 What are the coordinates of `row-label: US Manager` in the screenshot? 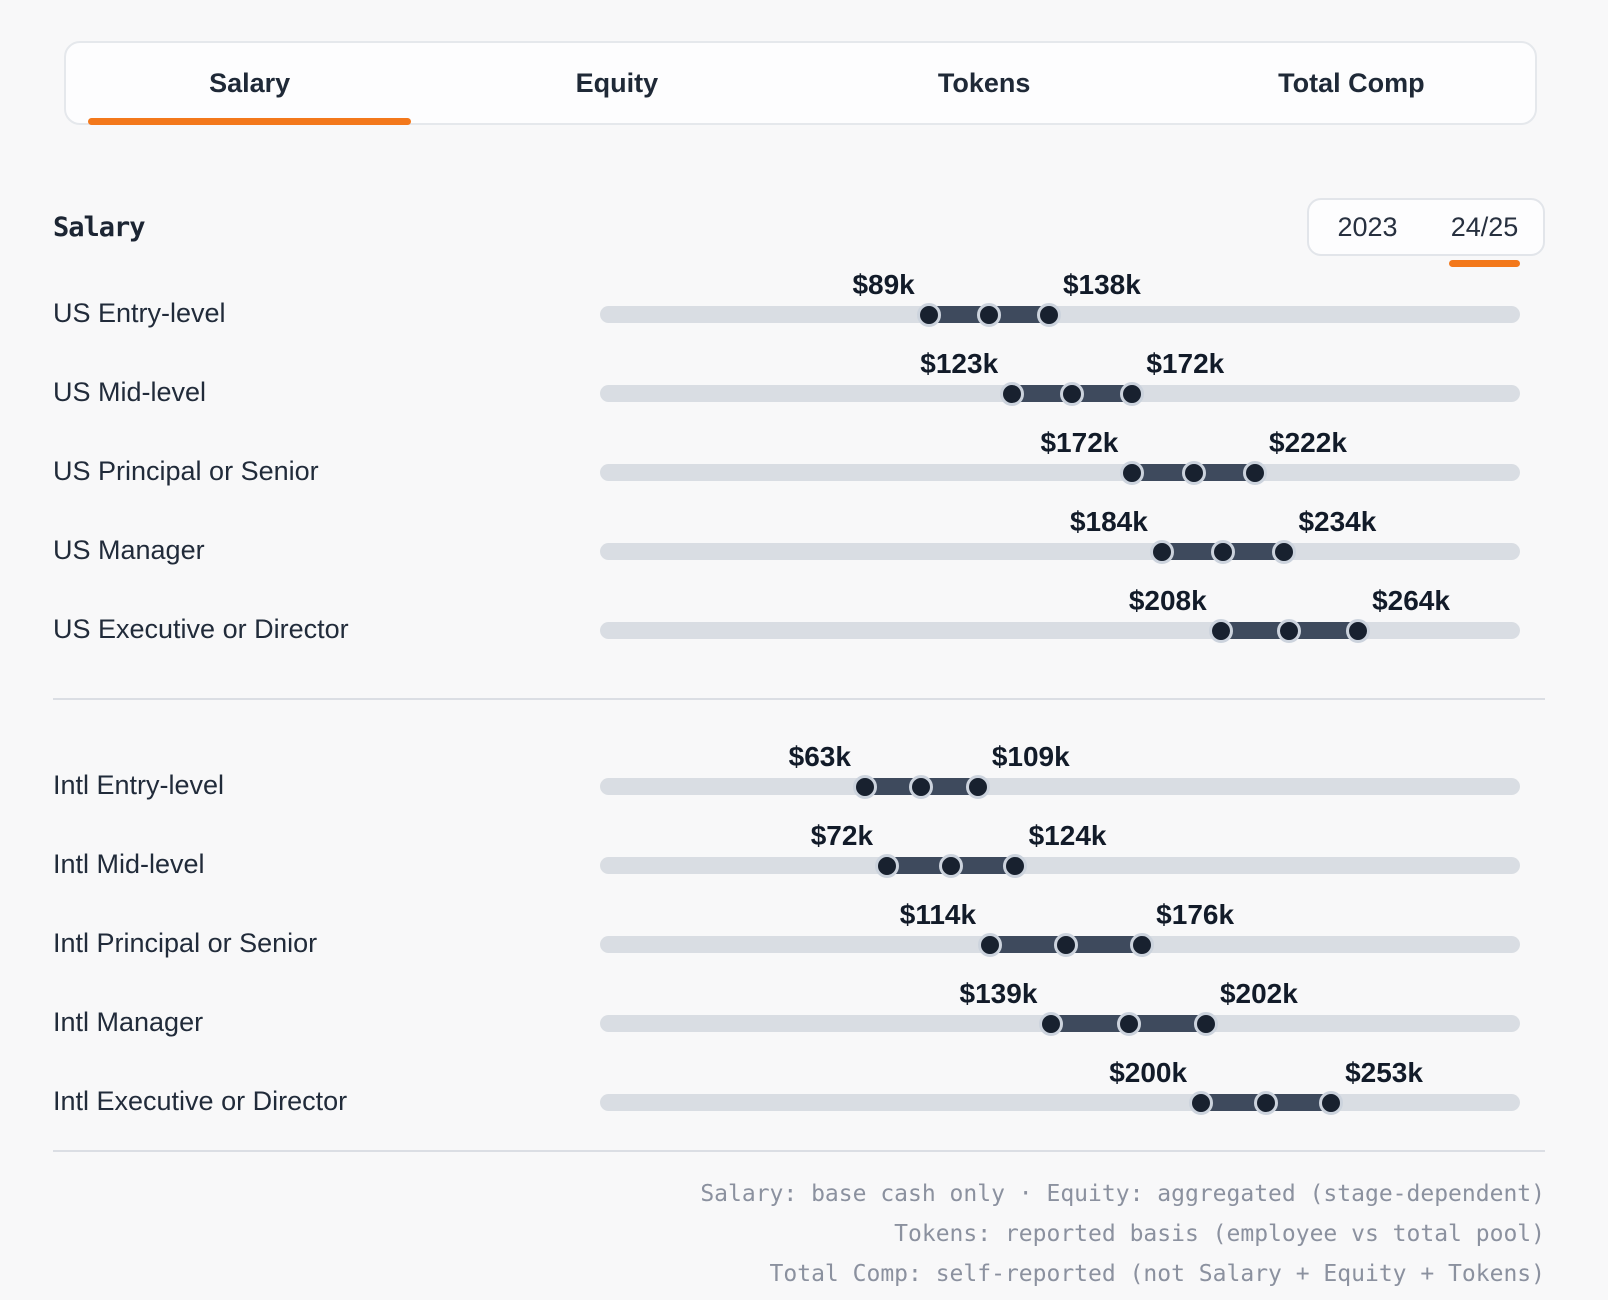 It's located at (129, 550).